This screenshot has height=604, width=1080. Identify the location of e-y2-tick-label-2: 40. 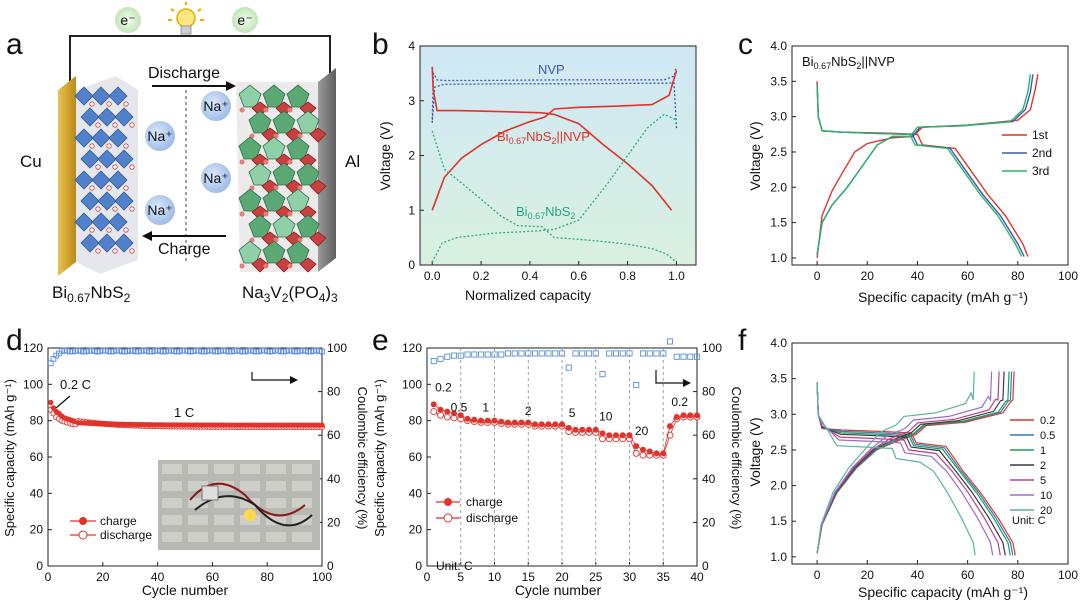
(709, 479).